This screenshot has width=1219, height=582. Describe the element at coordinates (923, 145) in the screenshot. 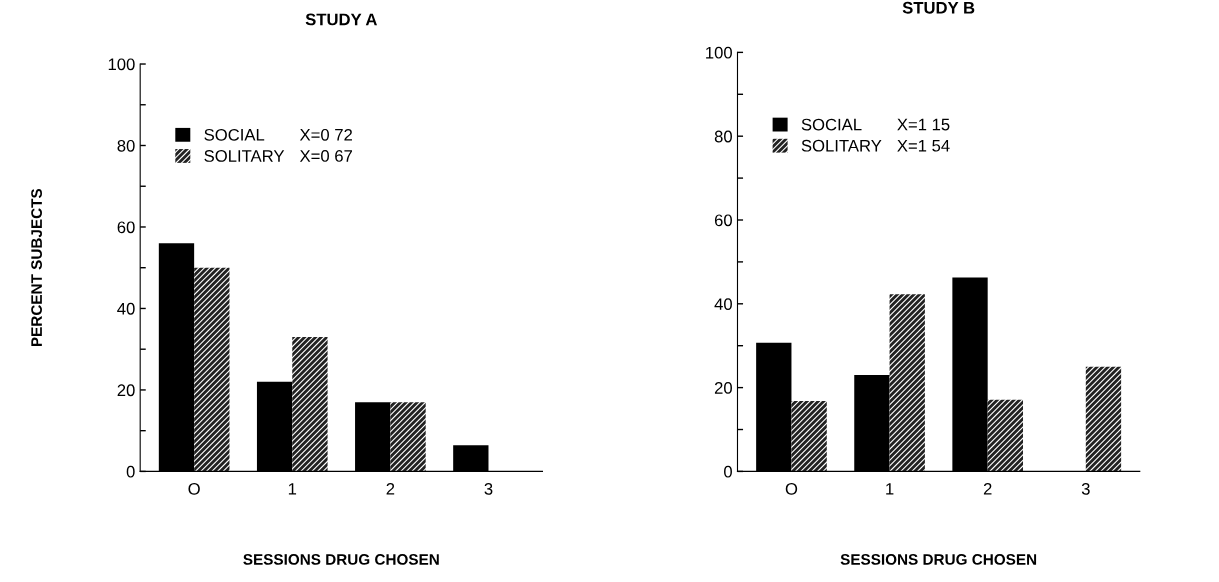

I see `annotation: X=1 54` at that location.